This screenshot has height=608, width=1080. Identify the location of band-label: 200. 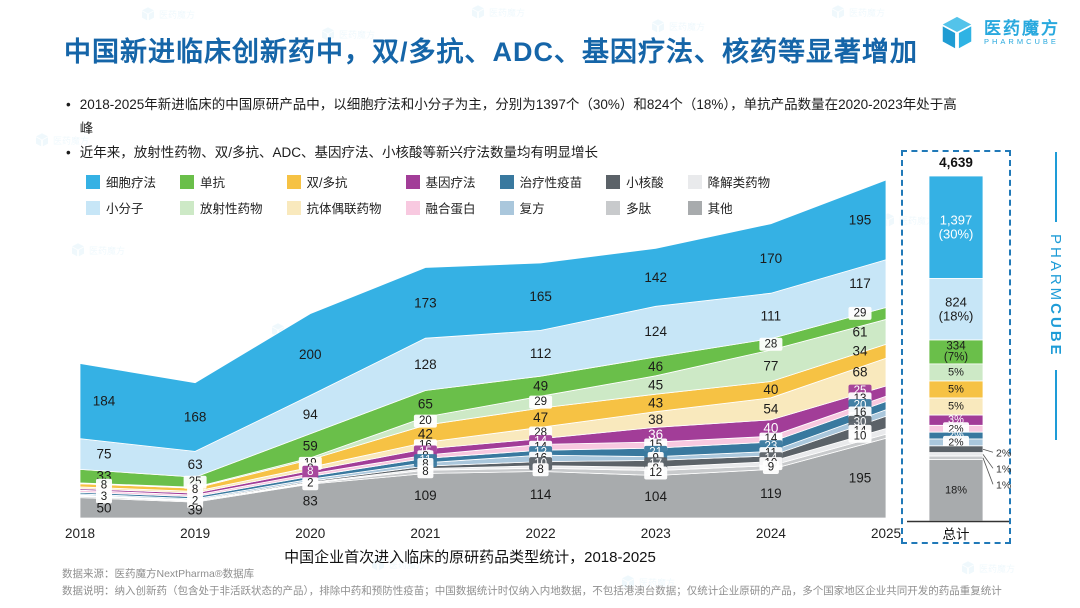
(310, 354).